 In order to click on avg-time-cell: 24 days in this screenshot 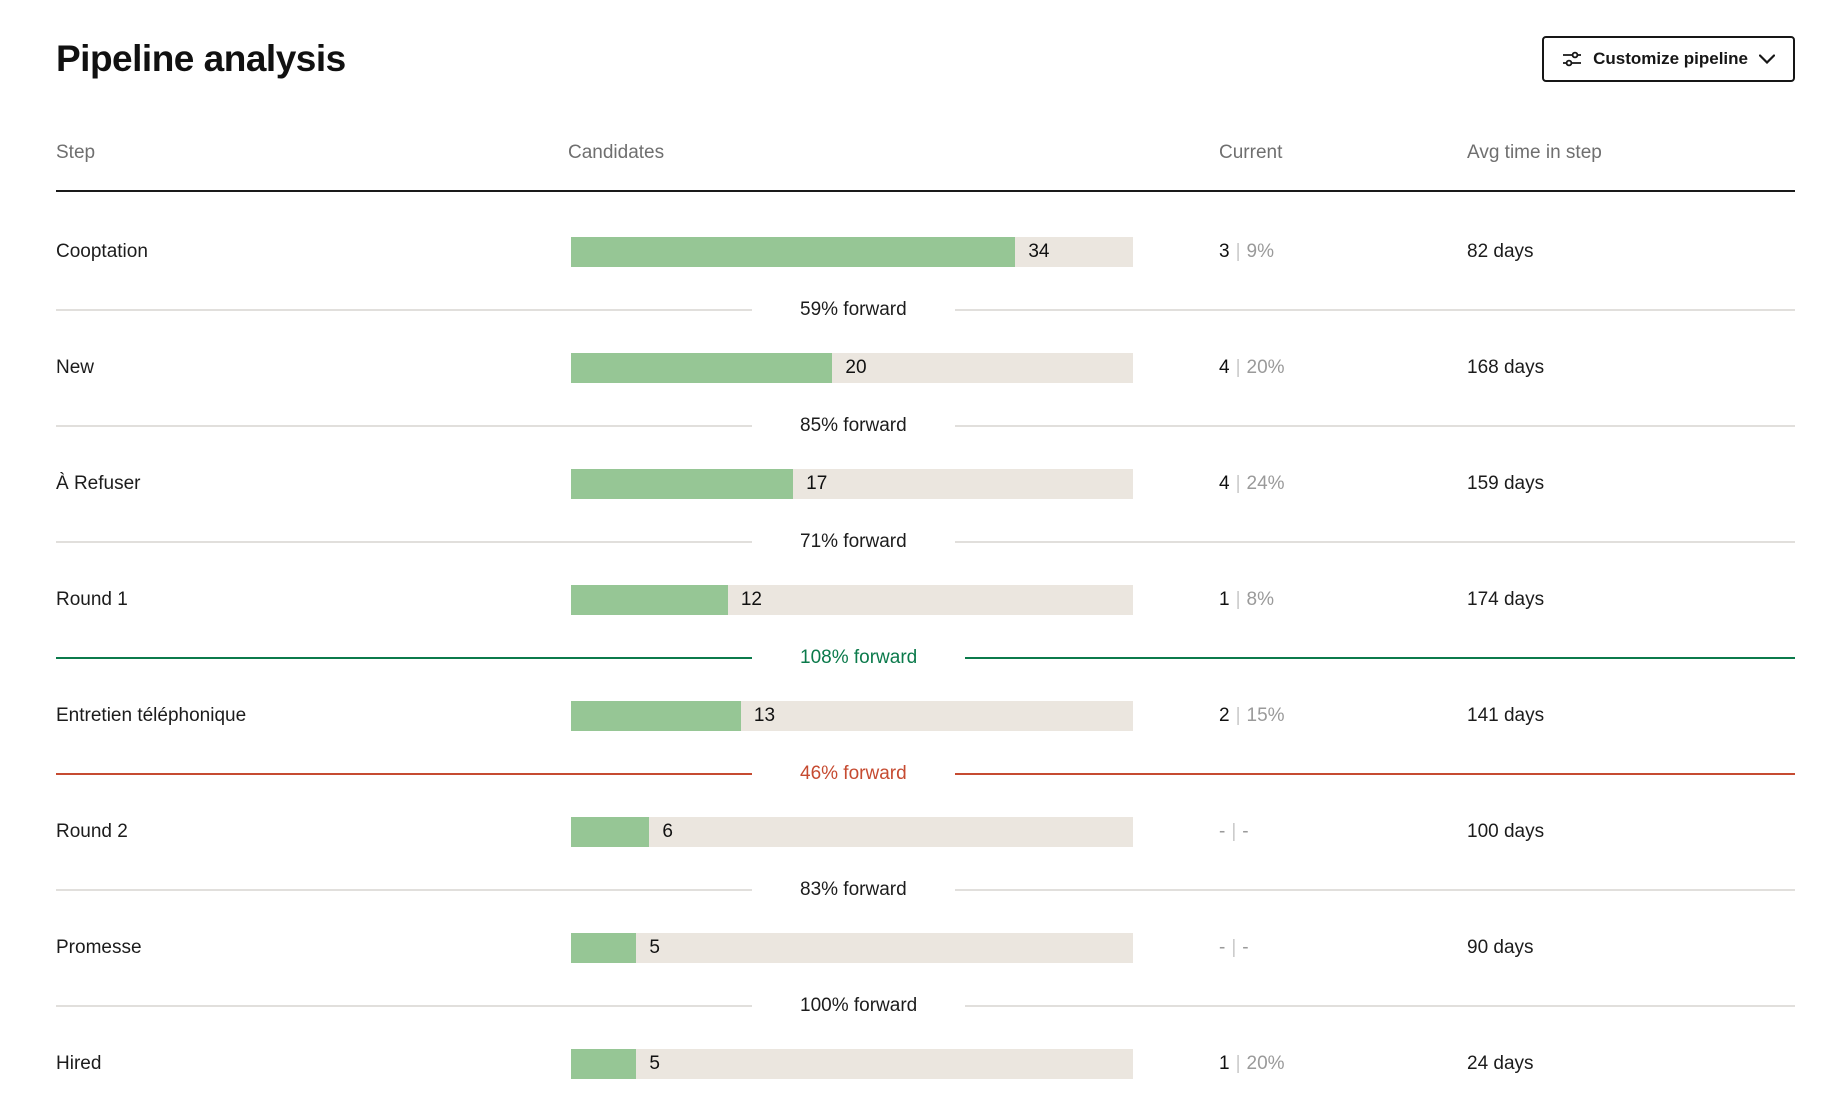, I will do `click(1500, 1063)`.